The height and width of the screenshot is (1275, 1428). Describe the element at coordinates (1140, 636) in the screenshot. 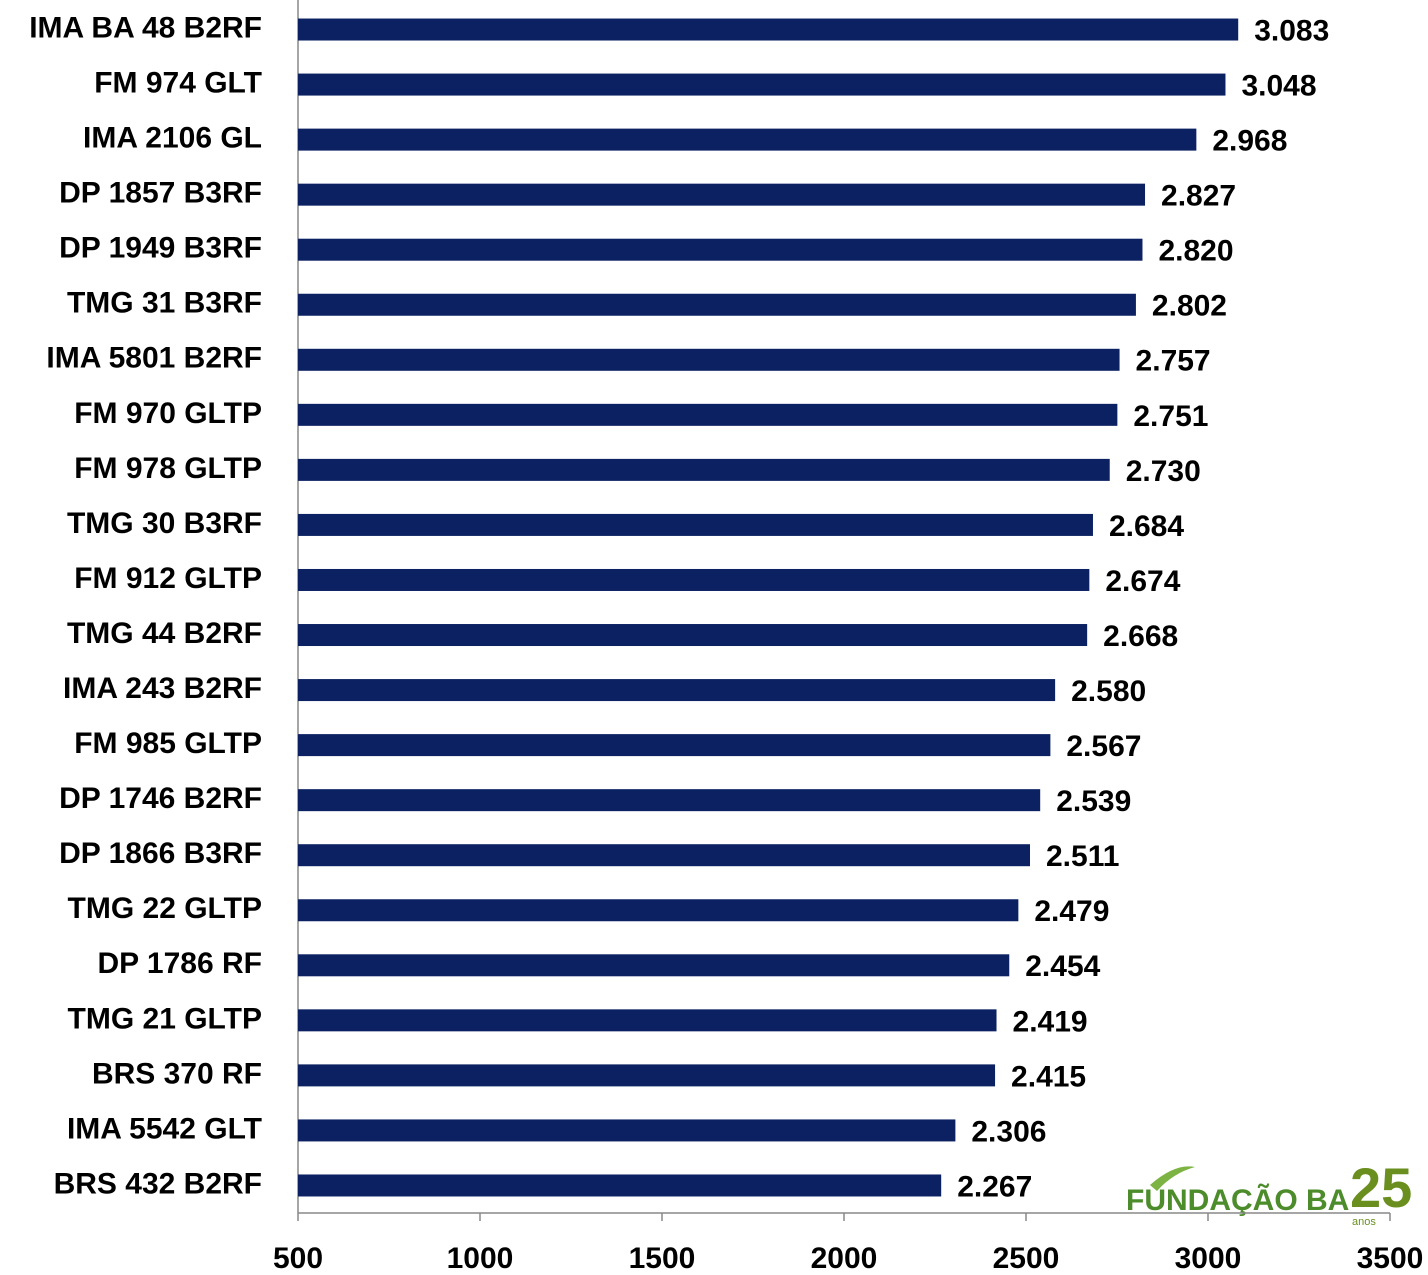

I see `value-label: 2.668` at that location.